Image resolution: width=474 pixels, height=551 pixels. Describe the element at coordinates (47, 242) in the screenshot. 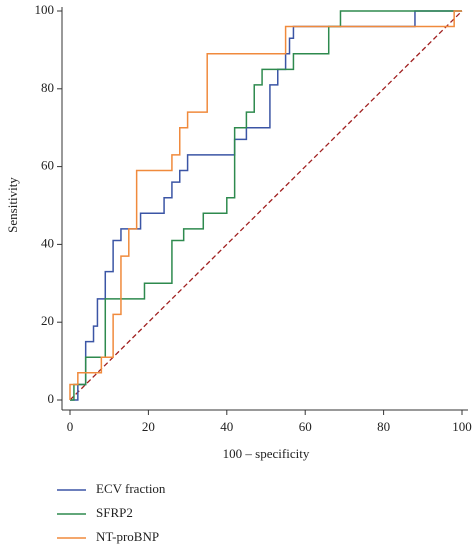

I see `y-tick-label: 40` at that location.